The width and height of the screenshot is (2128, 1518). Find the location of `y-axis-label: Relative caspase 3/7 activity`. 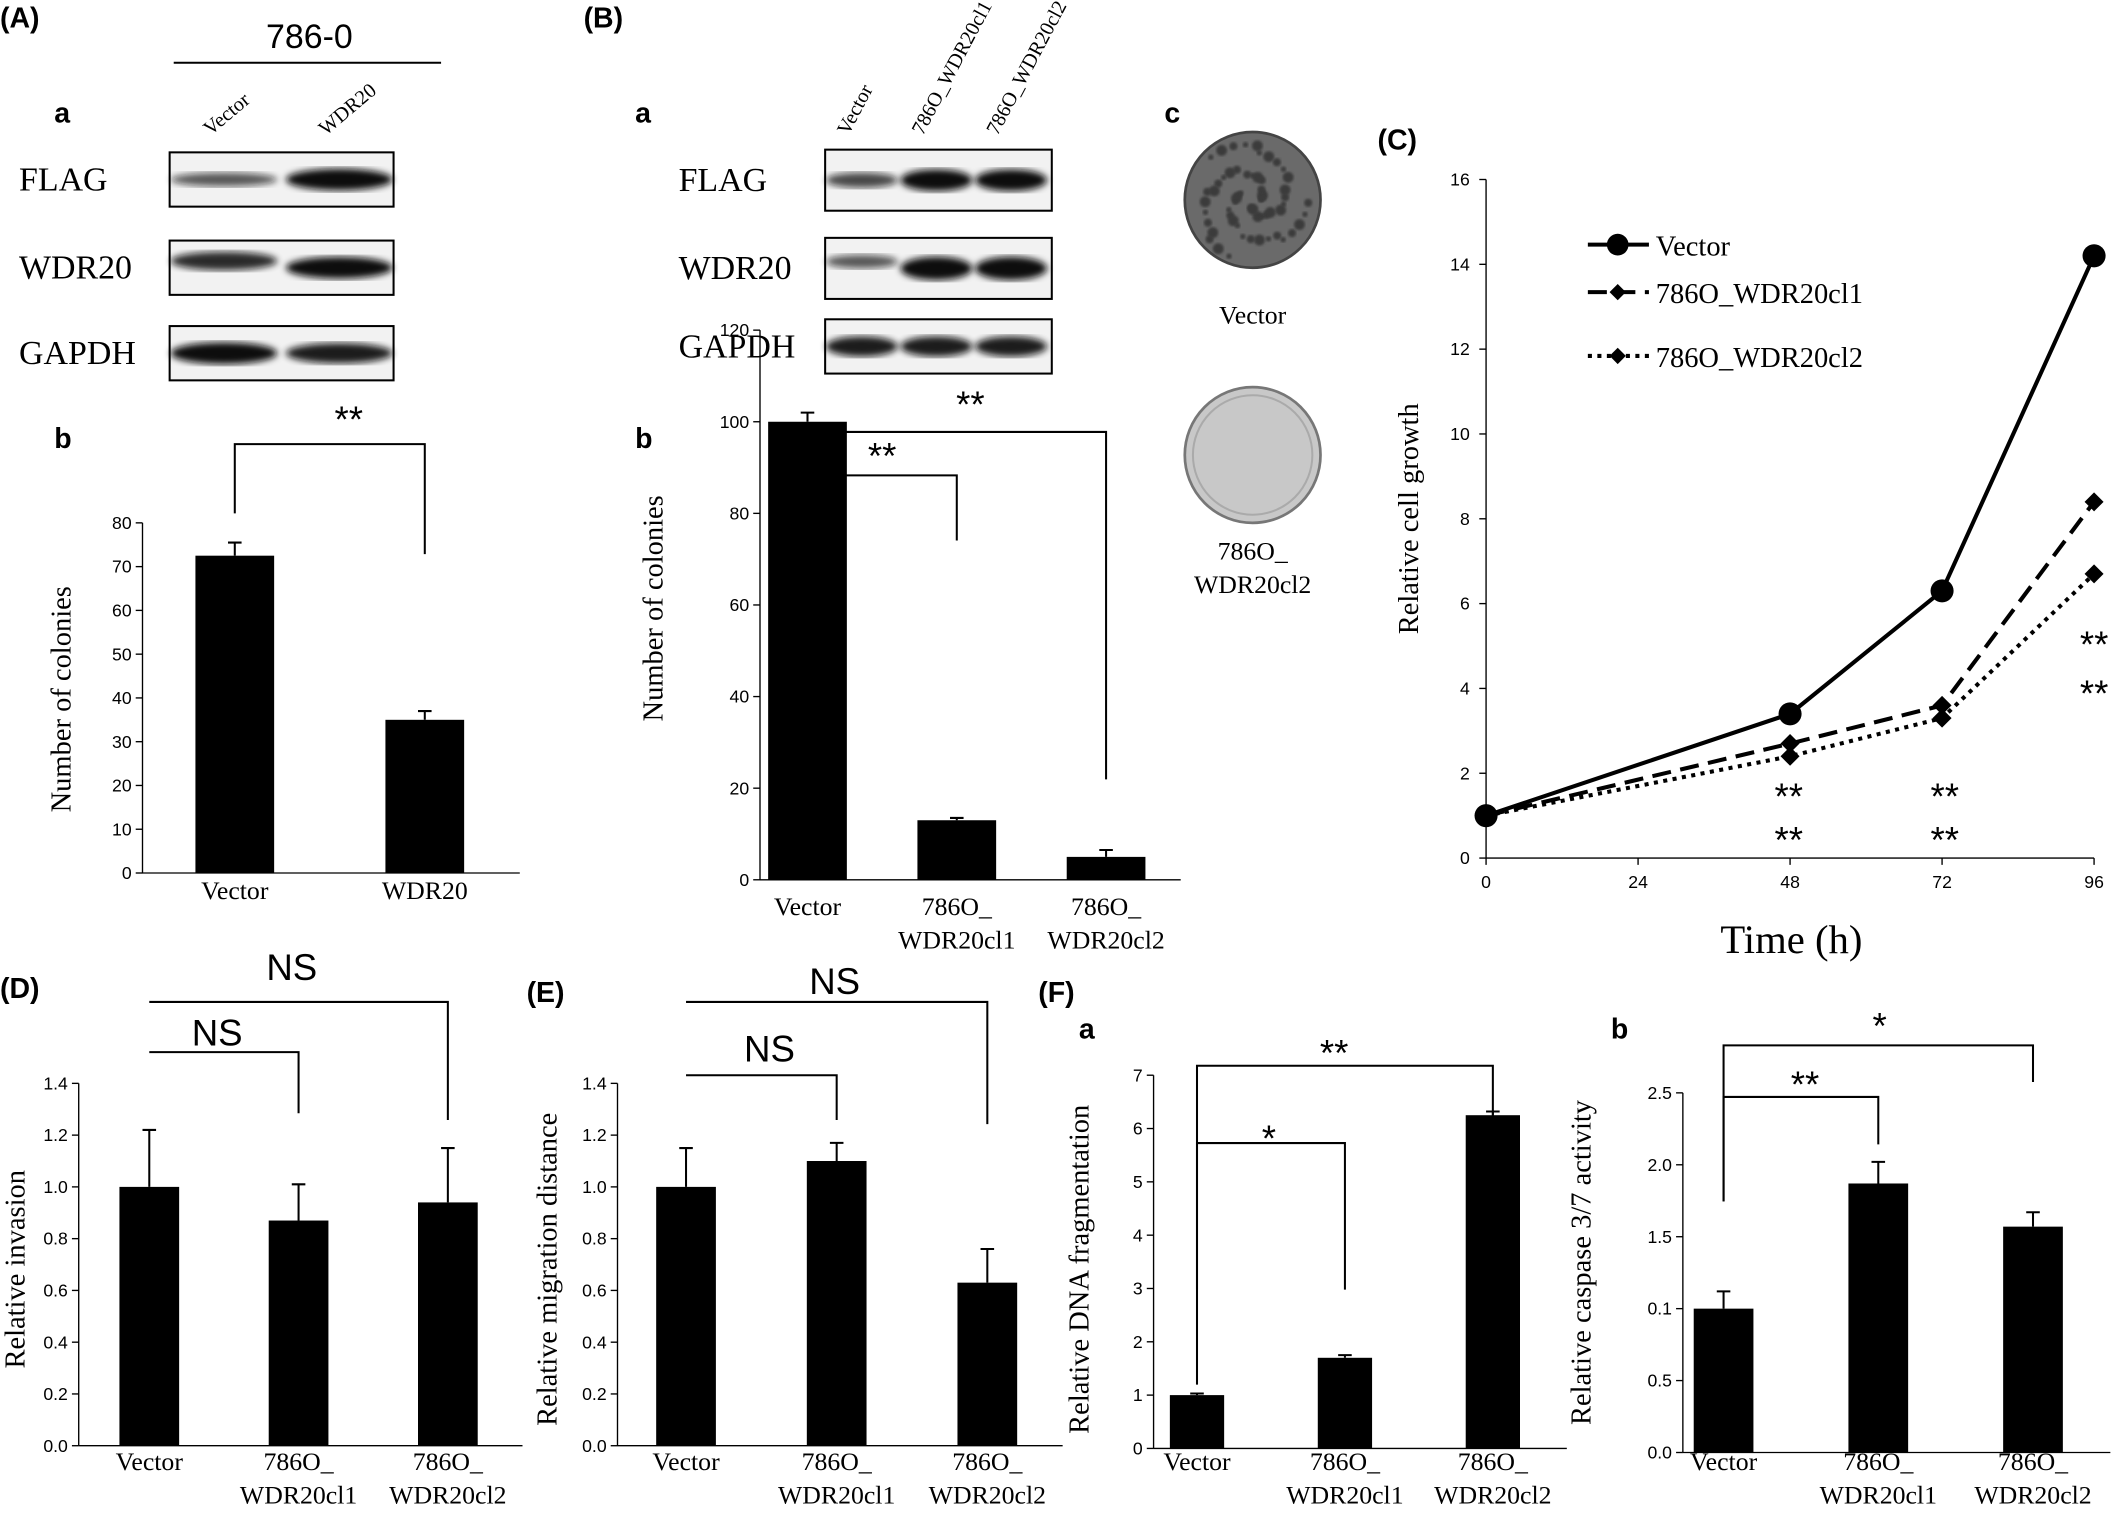

y-axis-label: Relative caspase 3/7 activity is located at coordinates (1582, 1262).